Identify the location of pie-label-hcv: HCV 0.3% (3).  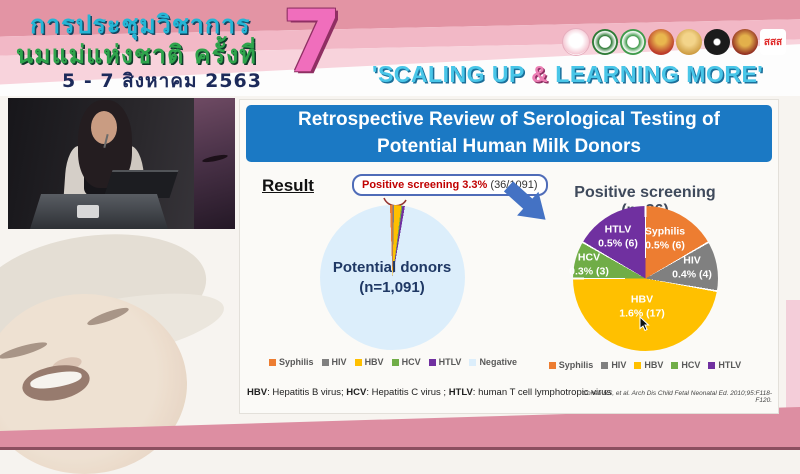
(589, 264).